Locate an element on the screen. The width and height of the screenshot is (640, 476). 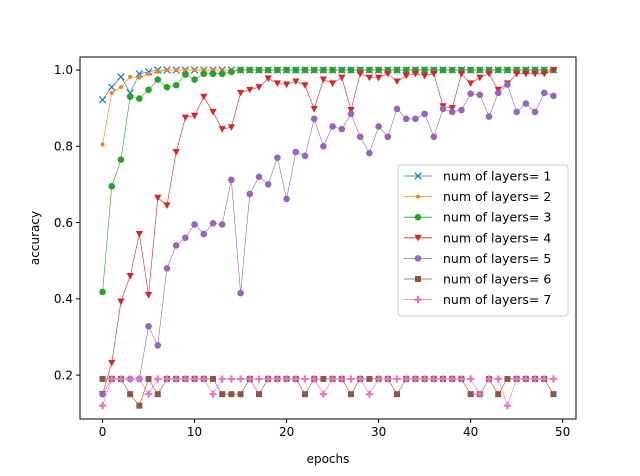
x-tick-label: 0 is located at coordinates (103, 432).